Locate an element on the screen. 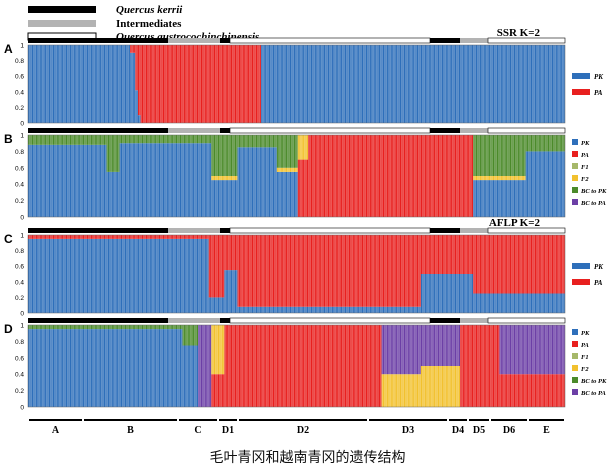 This screenshot has width=615, height=475. panel-letter: D is located at coordinates (8, 329).